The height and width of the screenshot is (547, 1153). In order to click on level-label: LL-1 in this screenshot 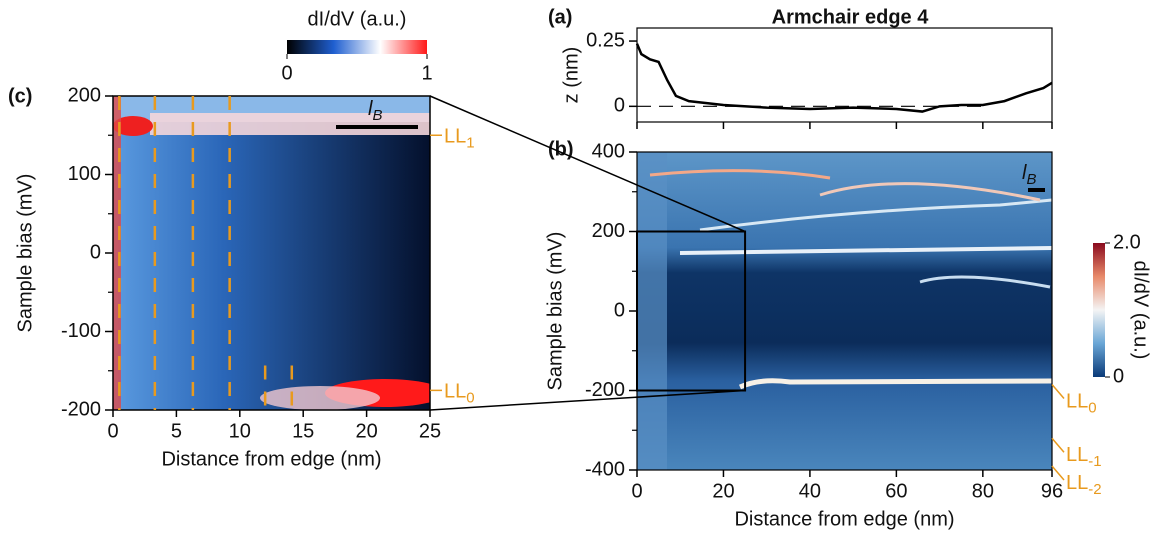, I will do `click(1084, 457)`.